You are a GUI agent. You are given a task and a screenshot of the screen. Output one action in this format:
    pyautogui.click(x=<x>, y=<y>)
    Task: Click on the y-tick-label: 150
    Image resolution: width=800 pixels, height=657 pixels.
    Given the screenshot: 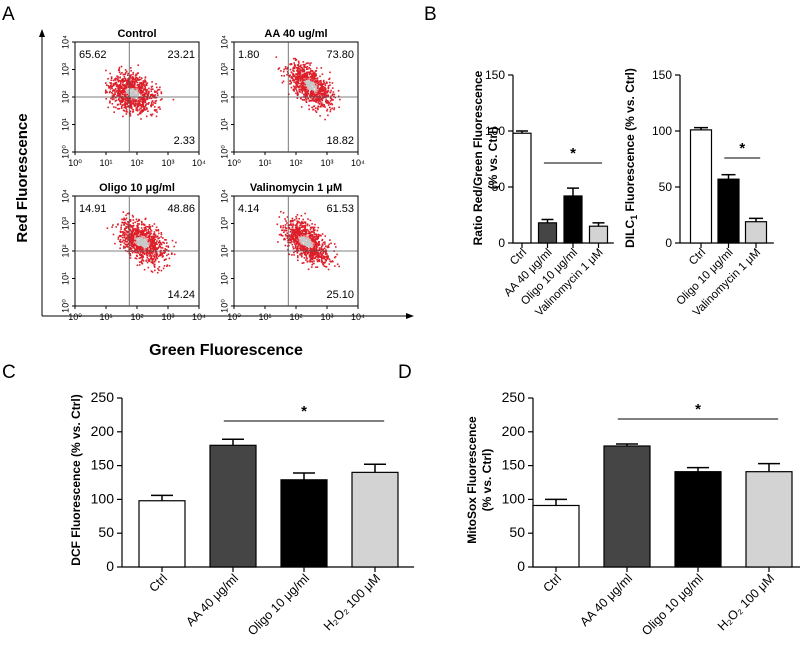 What is the action you would take?
    pyautogui.click(x=103, y=465)
    